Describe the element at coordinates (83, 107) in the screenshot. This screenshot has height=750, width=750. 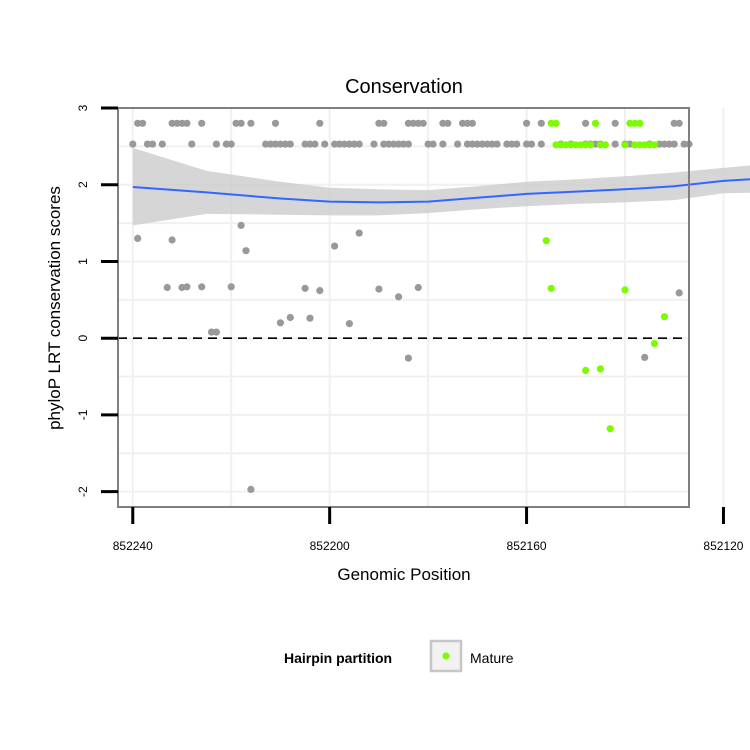
I see `y-tick-label: 3` at that location.